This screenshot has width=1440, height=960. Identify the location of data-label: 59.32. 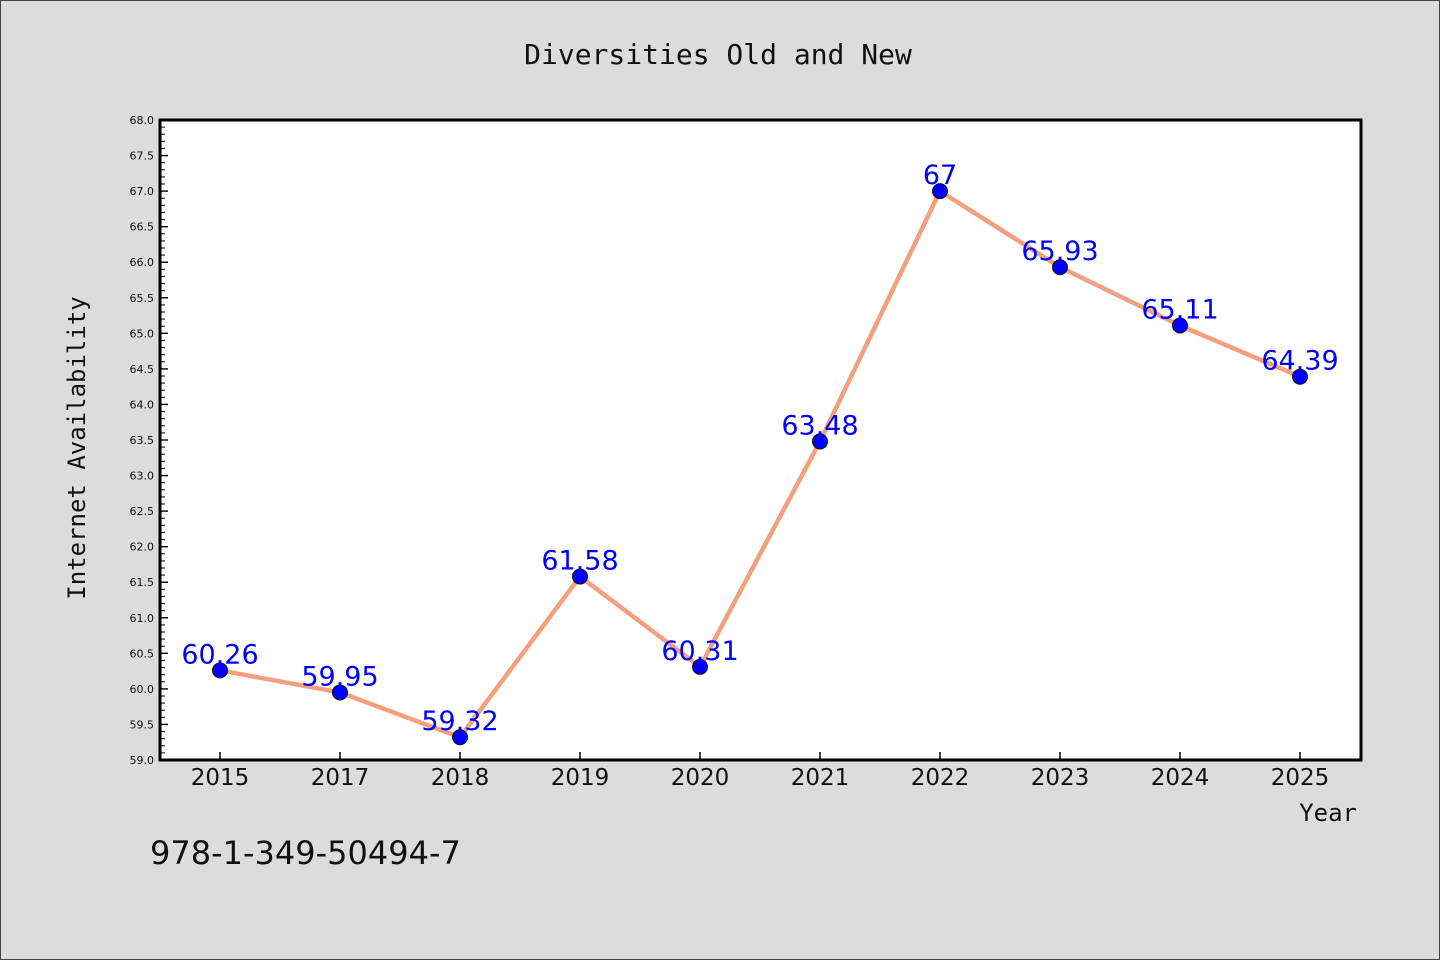
(459, 721).